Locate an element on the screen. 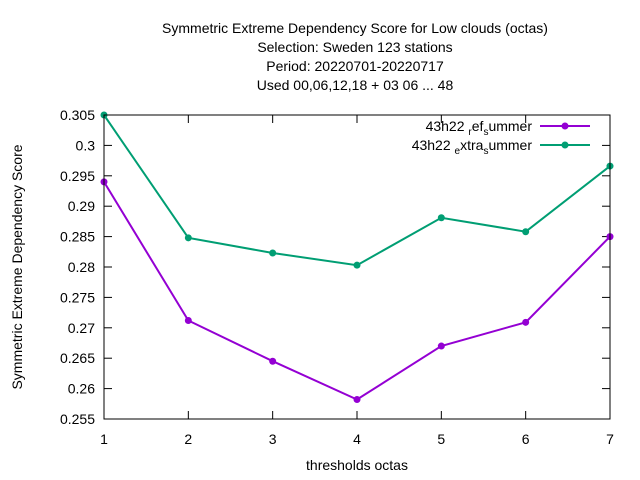  x-tick-label: 6 is located at coordinates (526, 439).